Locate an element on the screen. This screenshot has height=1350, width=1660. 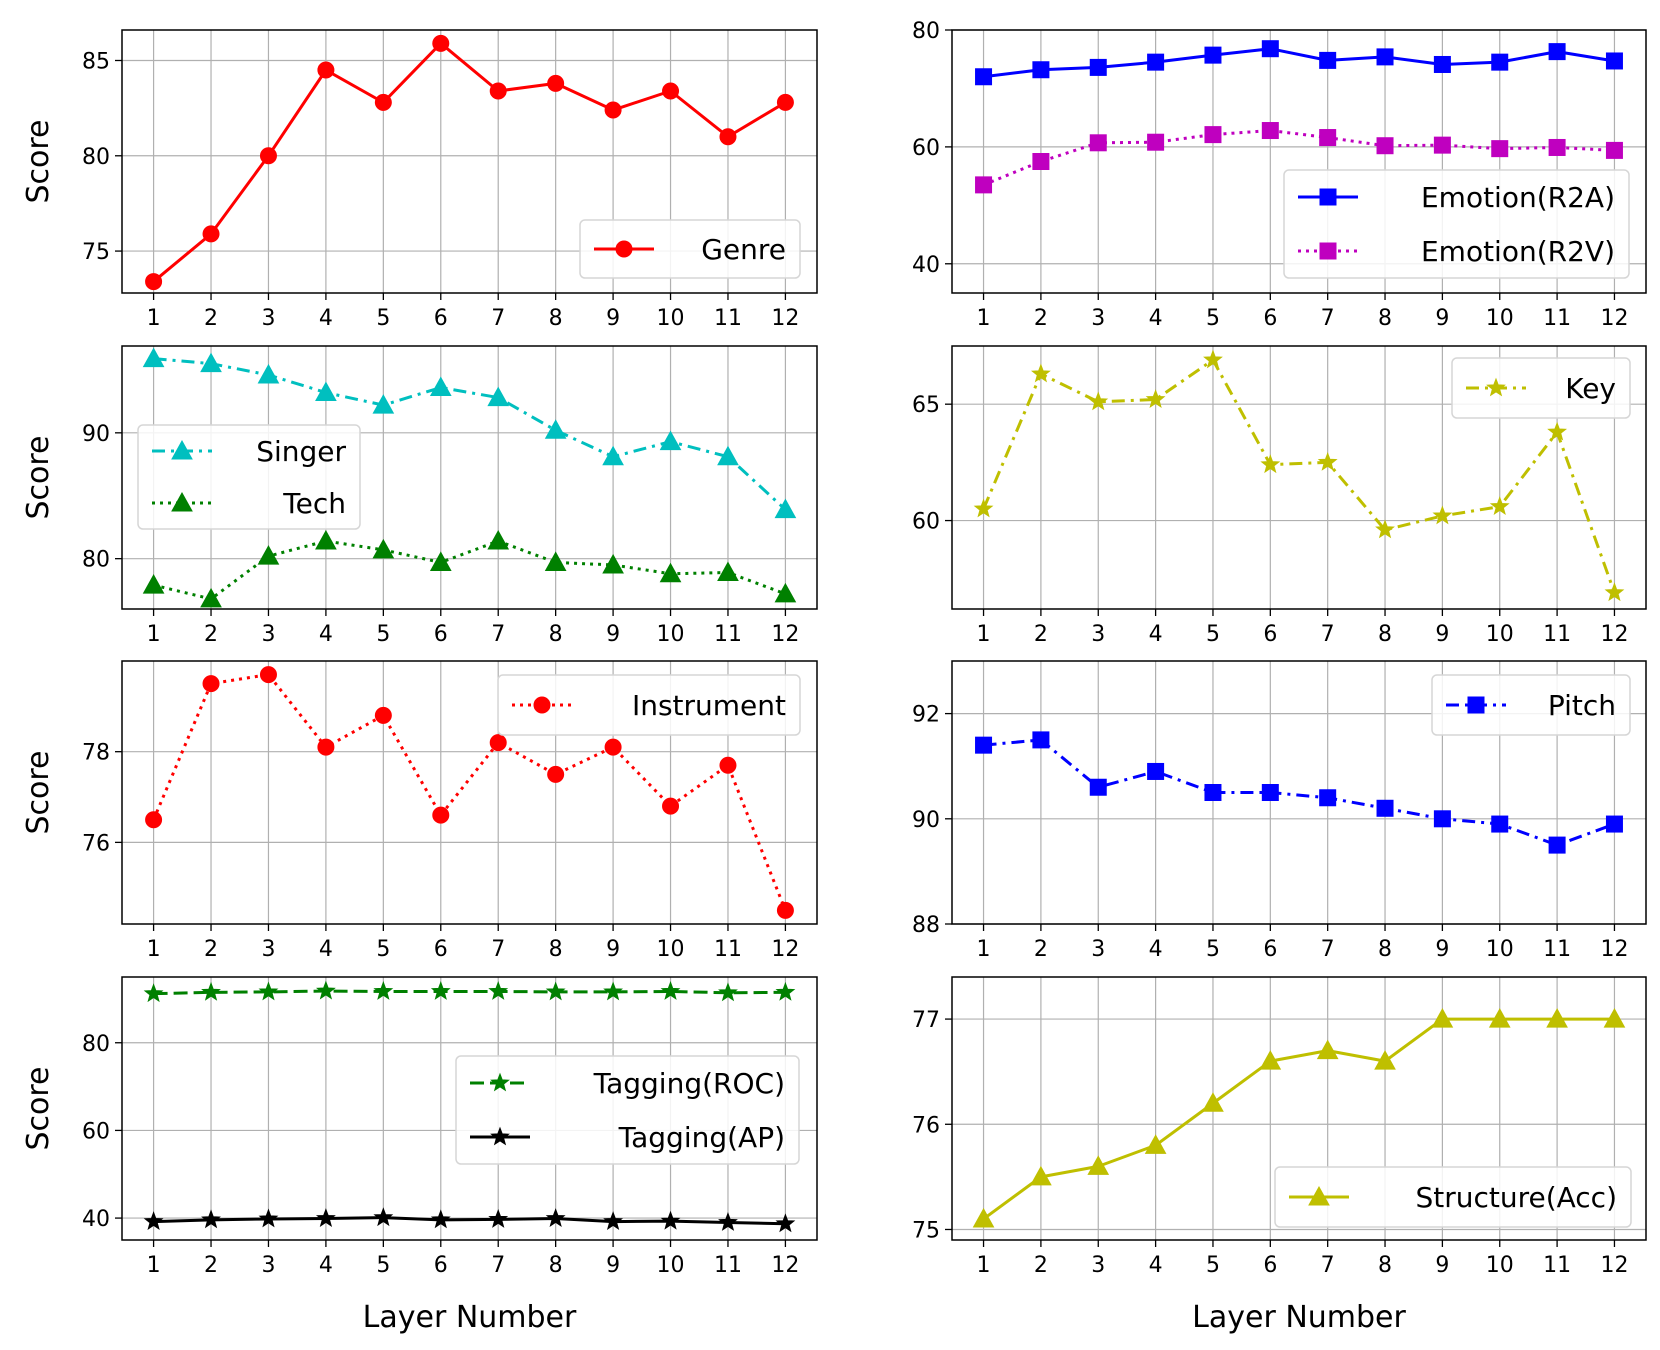
legend-label-tagging-roc: Tagging(ROC) is located at coordinates (689, 1083).